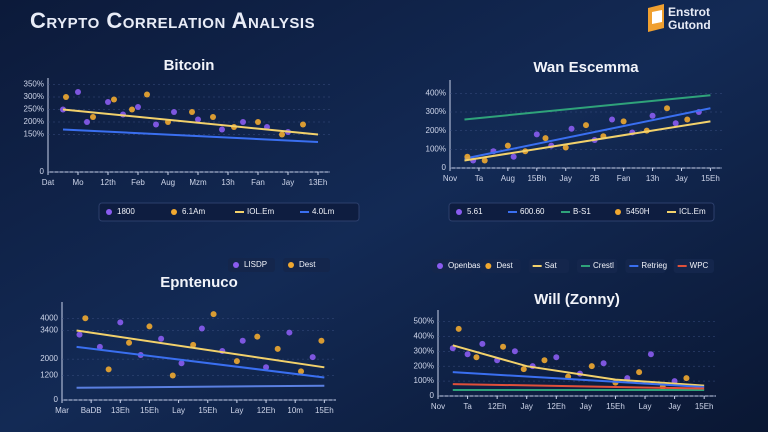  Describe the element at coordinates (424, 335) in the screenshot. I see `y-tick-label: 400%` at that location.